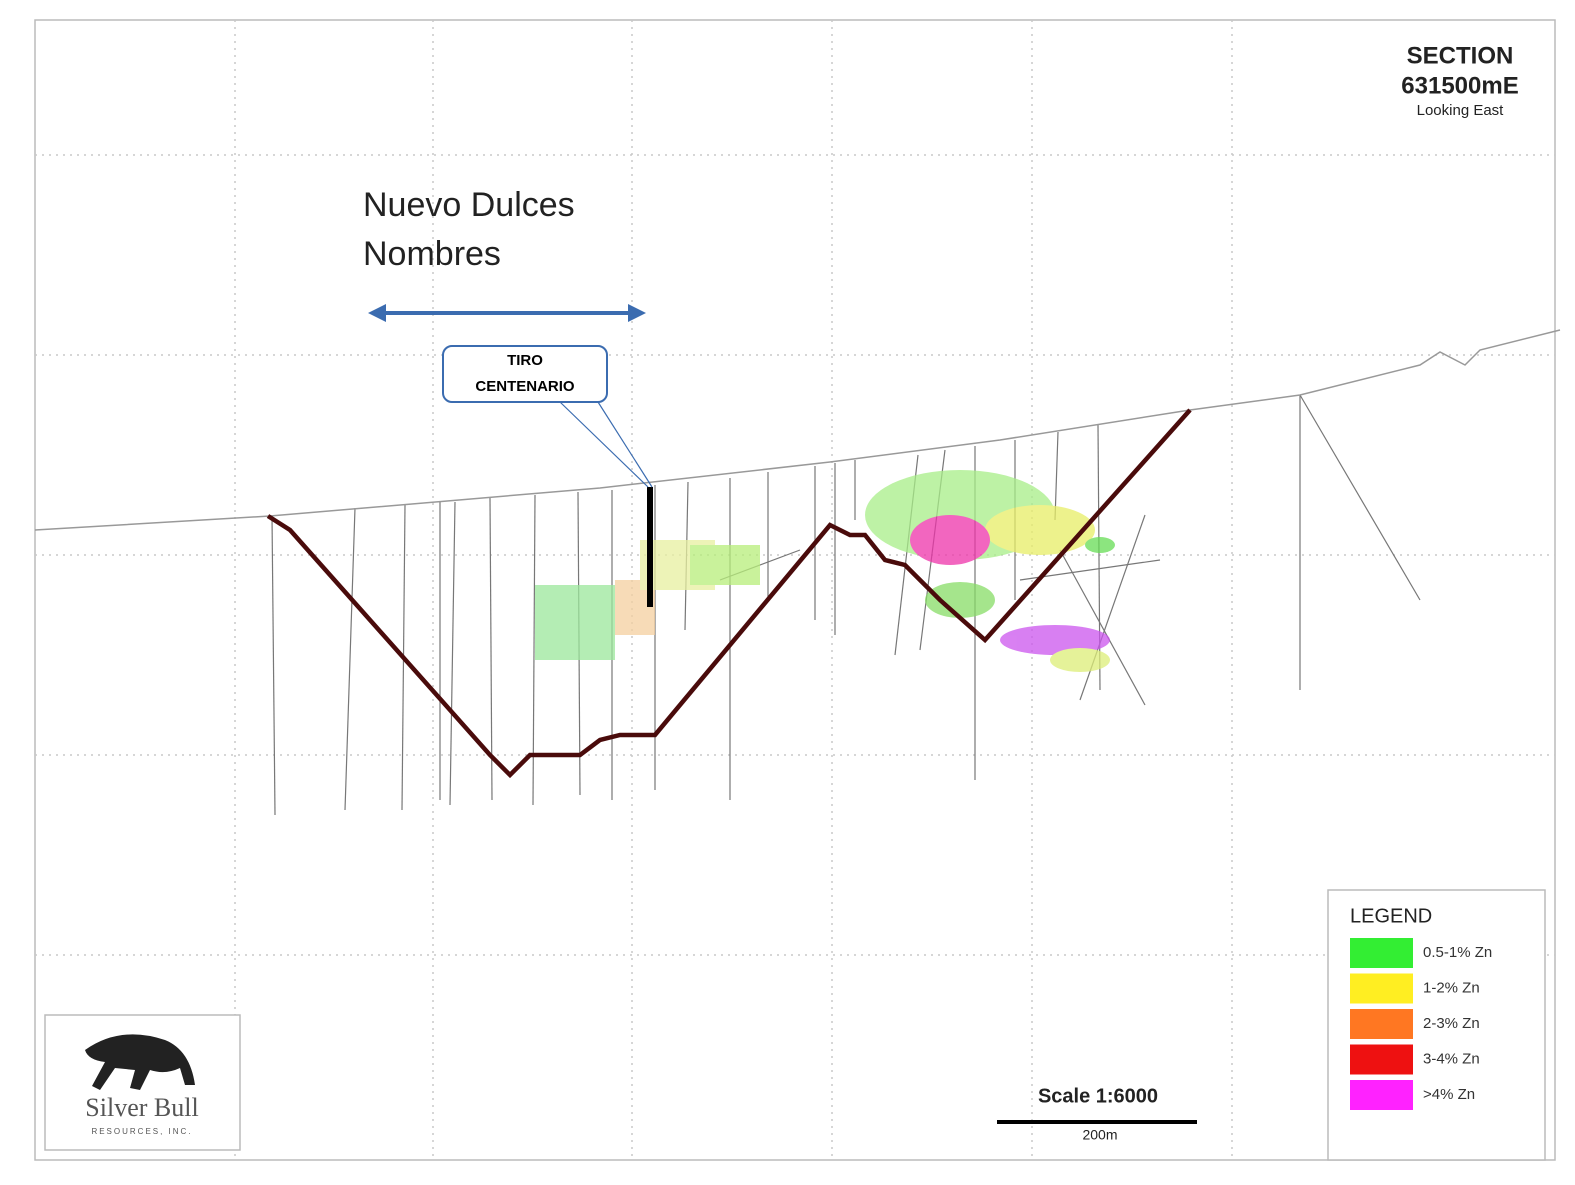  Describe the element at coordinates (1461, 110) in the screenshot. I see `view-direction: Looking East` at that location.